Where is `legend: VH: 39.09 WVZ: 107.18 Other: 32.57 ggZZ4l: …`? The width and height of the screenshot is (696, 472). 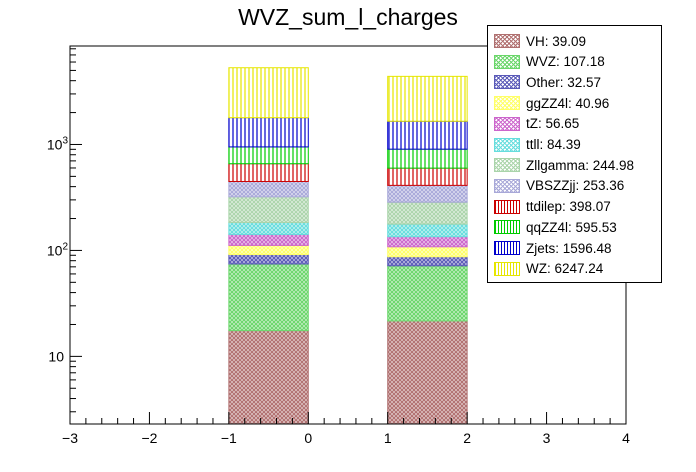
legend: VH: 39.09 WVZ: 107.18 Other: 32.57 ggZZ4l: … is located at coordinates (574, 154).